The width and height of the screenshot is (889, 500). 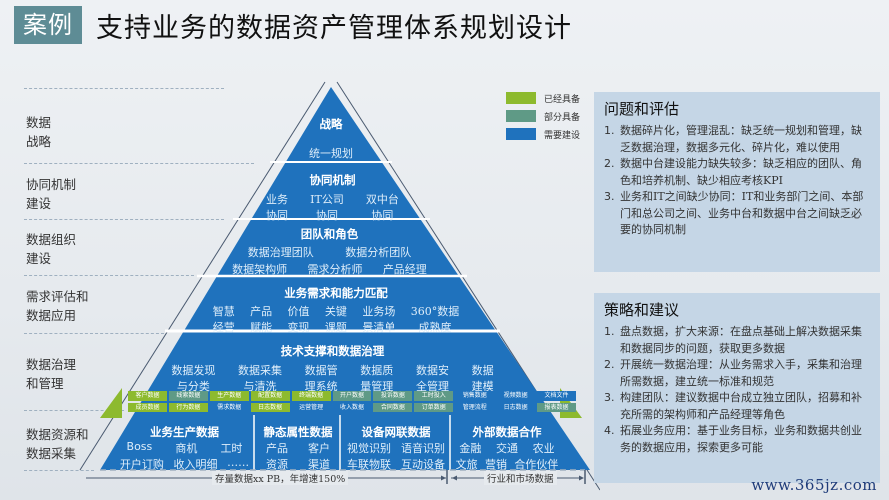 I want to click on swatch-green, so click(x=521, y=98).